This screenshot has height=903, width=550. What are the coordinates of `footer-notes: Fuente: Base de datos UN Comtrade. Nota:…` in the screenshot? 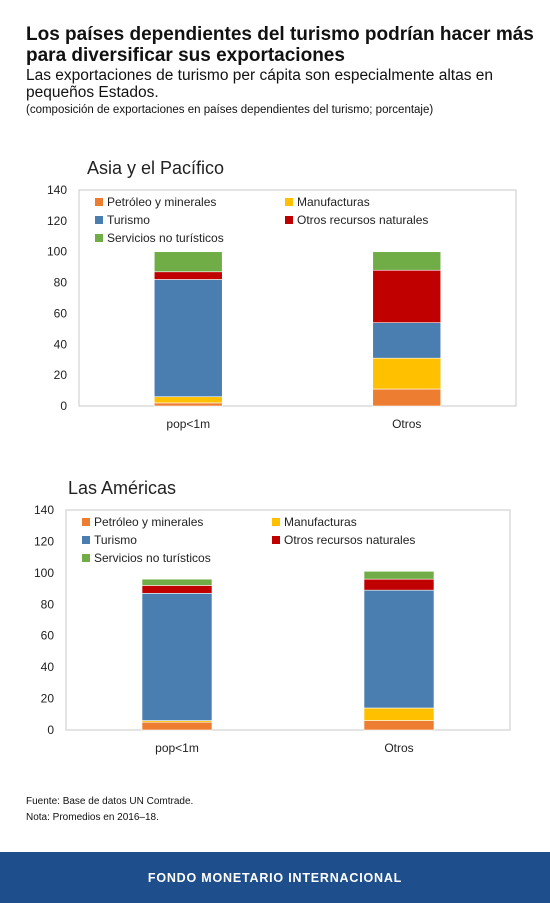 It's located at (109, 810).